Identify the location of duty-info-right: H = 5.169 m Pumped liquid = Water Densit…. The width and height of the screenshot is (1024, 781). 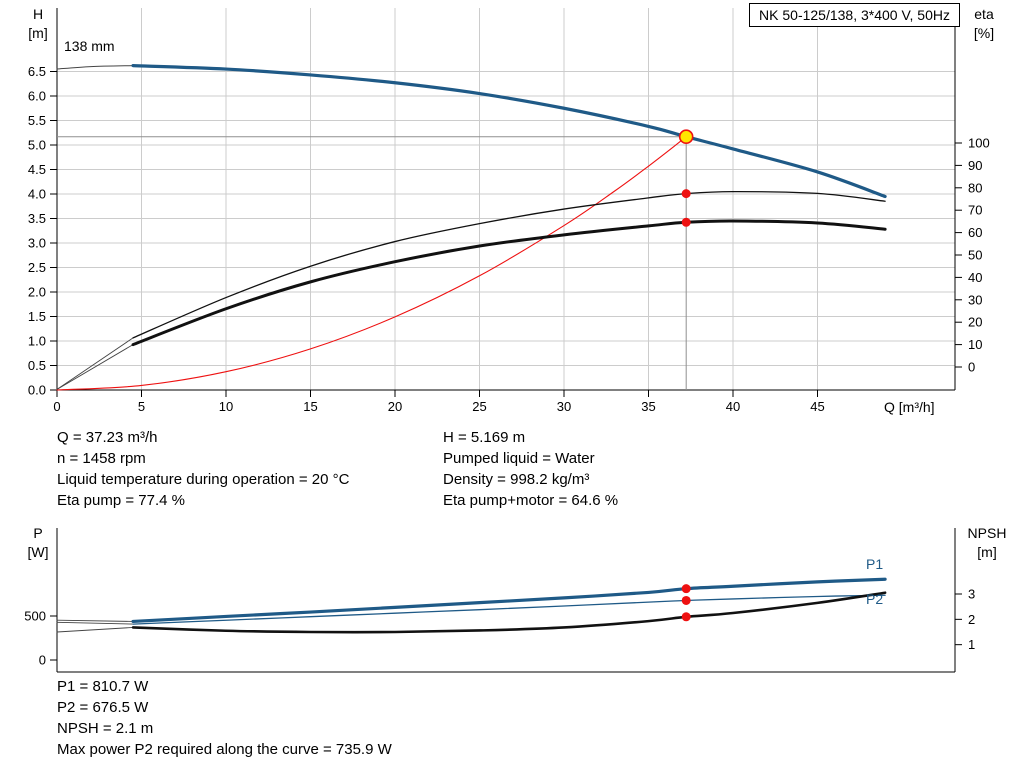
(530, 469).